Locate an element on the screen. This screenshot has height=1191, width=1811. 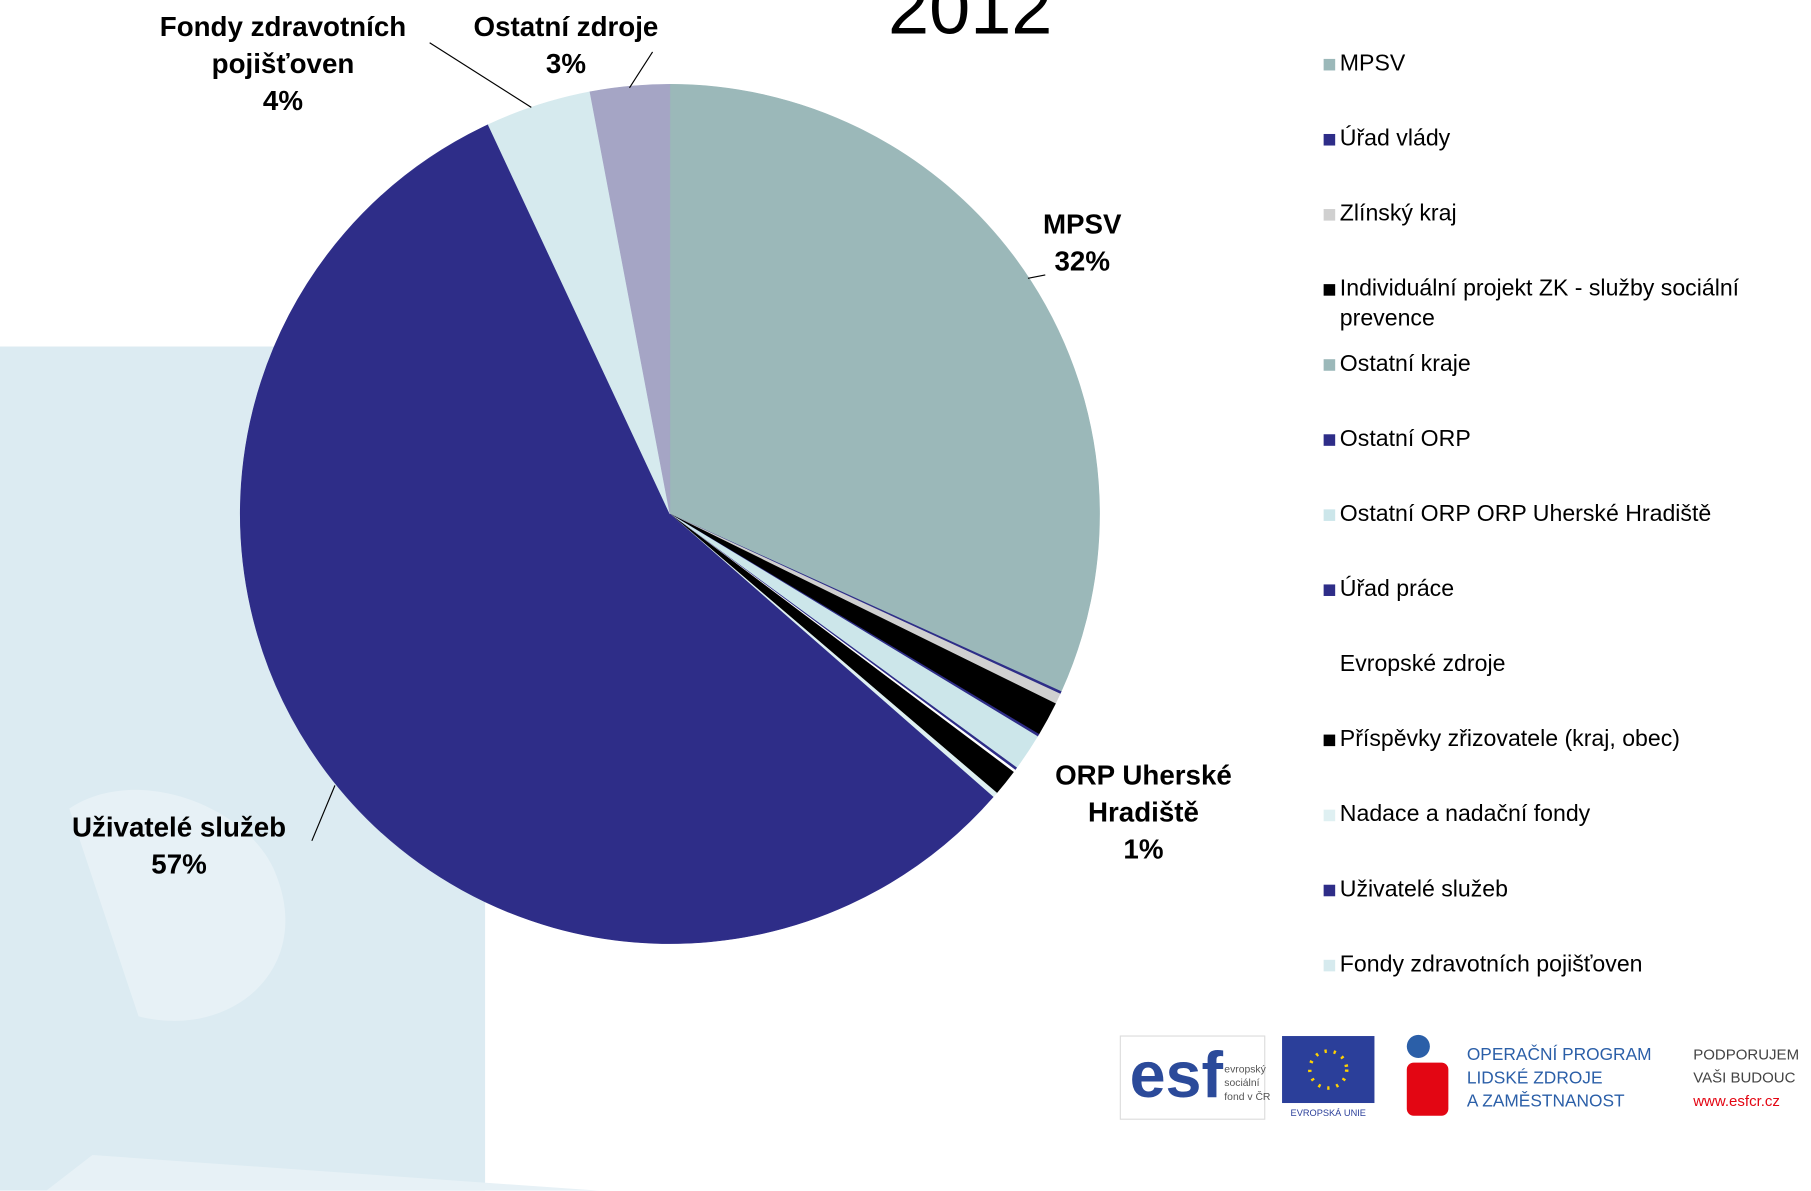
legend-entry: Úřad vlády is located at coordinates (1567, 139).